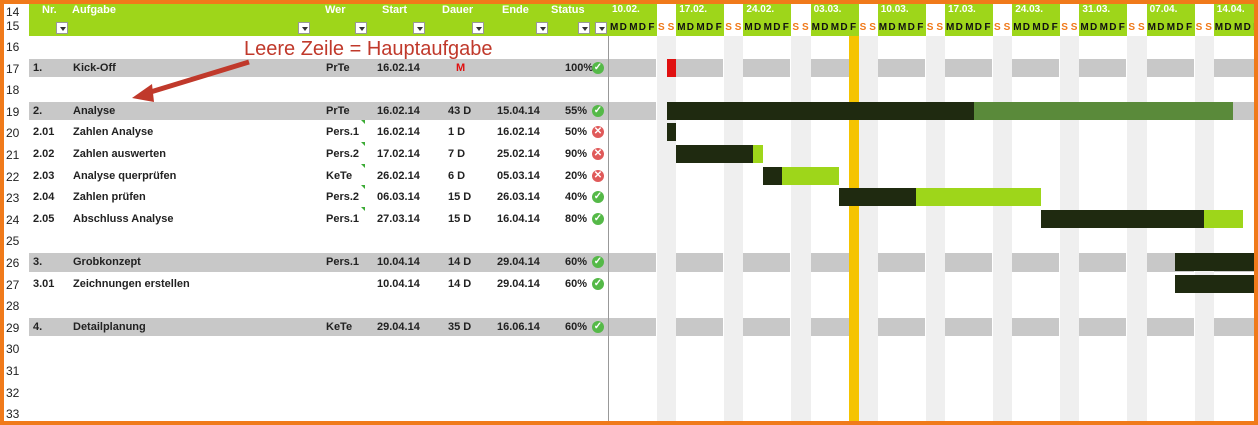 The height and width of the screenshot is (425, 1258). Describe the element at coordinates (576, 218) in the screenshot. I see `task-status-cell: 80%` at that location.